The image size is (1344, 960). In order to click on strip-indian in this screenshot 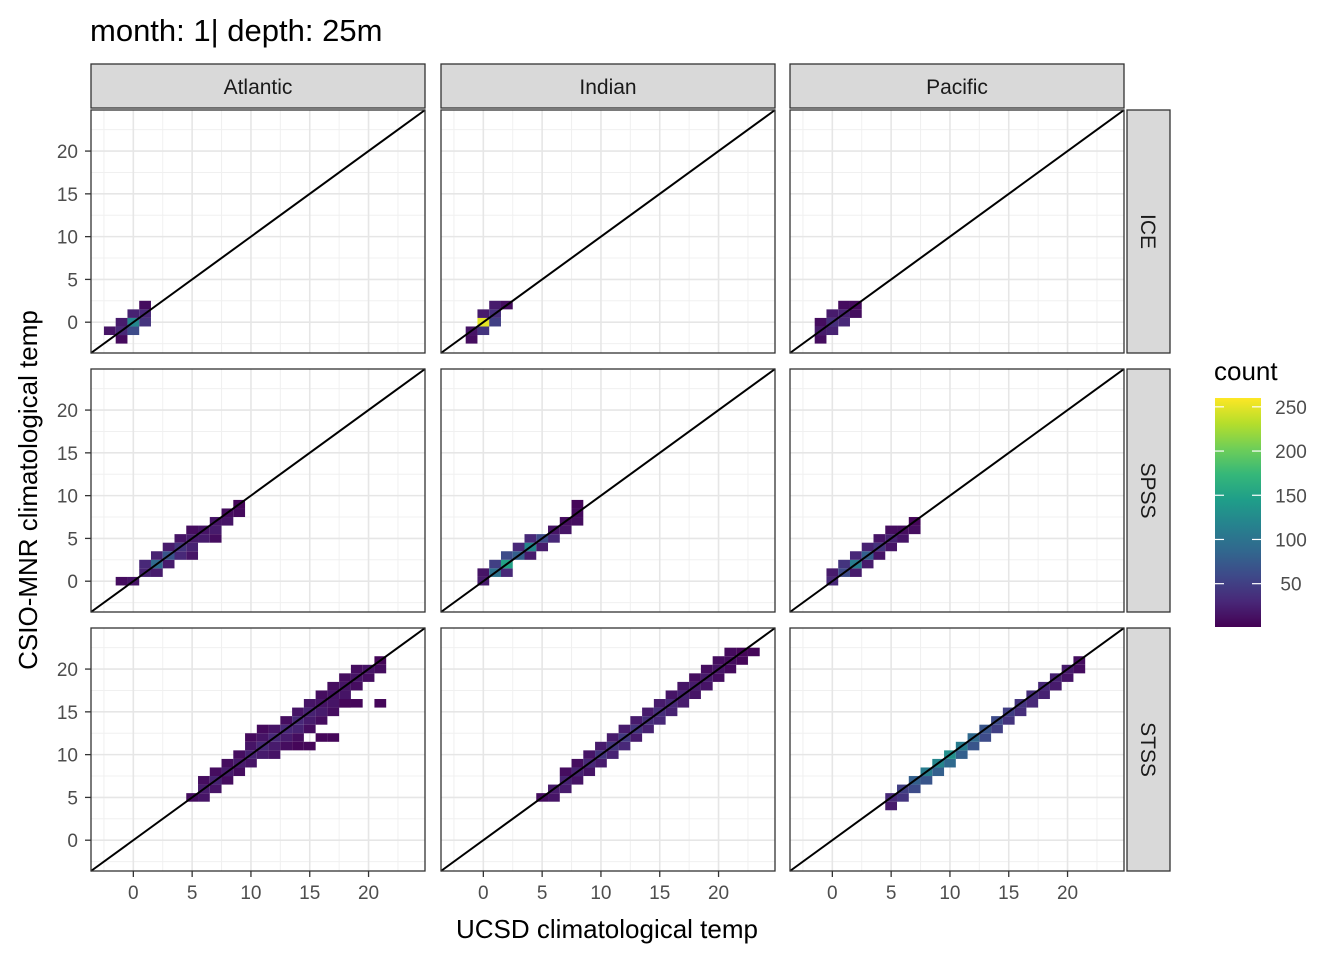, I will do `click(608, 86)`.